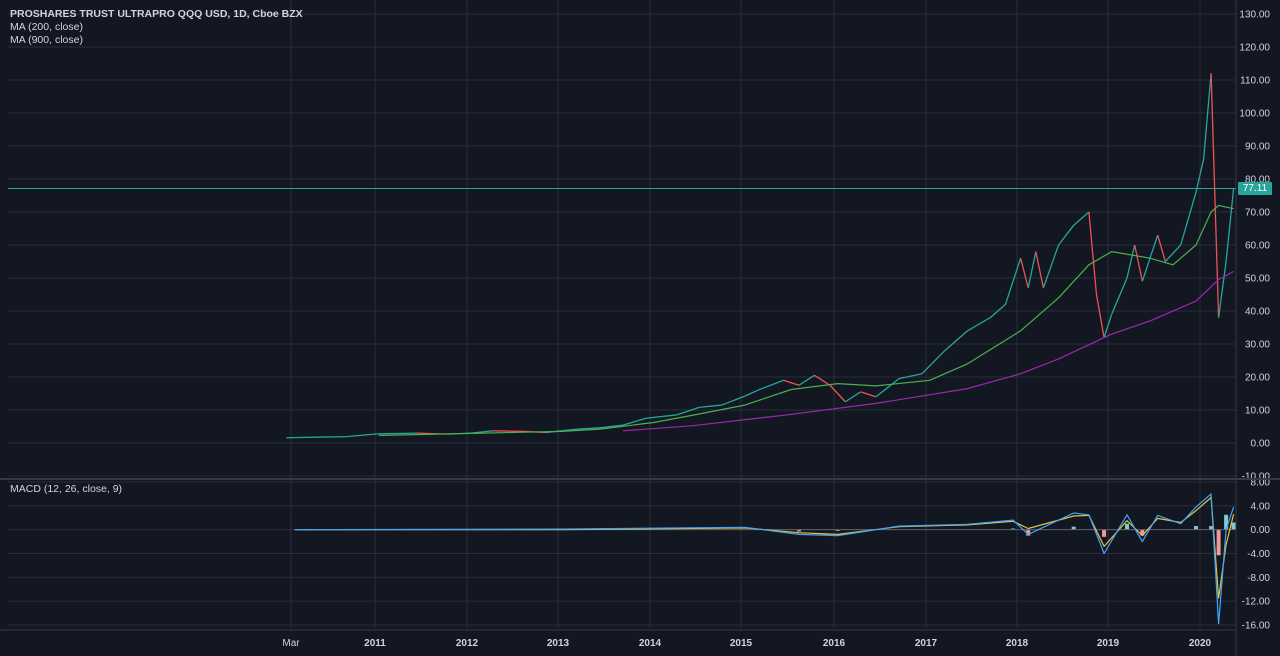 The height and width of the screenshot is (656, 1280). I want to click on y-tick-label: 40.00, so click(1257, 312).